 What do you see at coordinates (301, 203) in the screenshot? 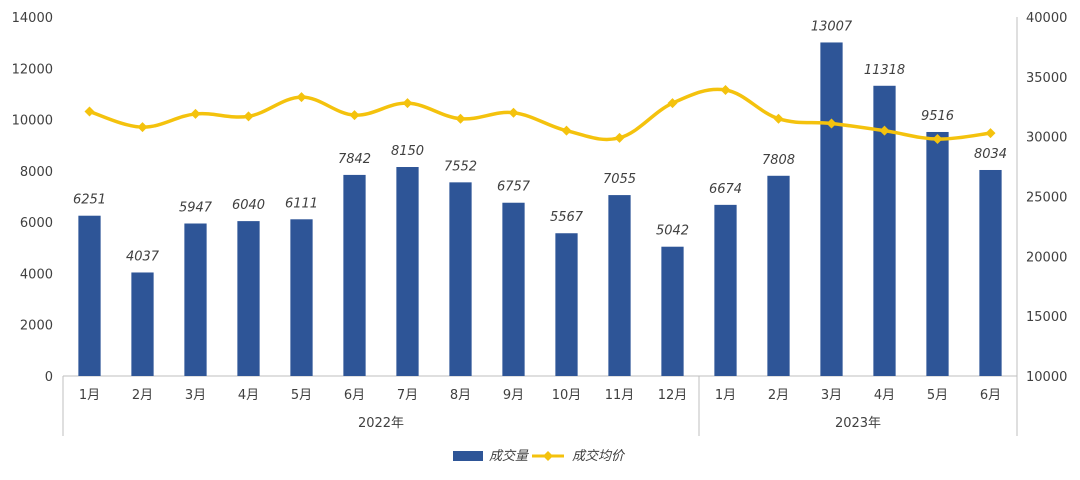
I see `volume-data-label: 6111` at bounding box center [301, 203].